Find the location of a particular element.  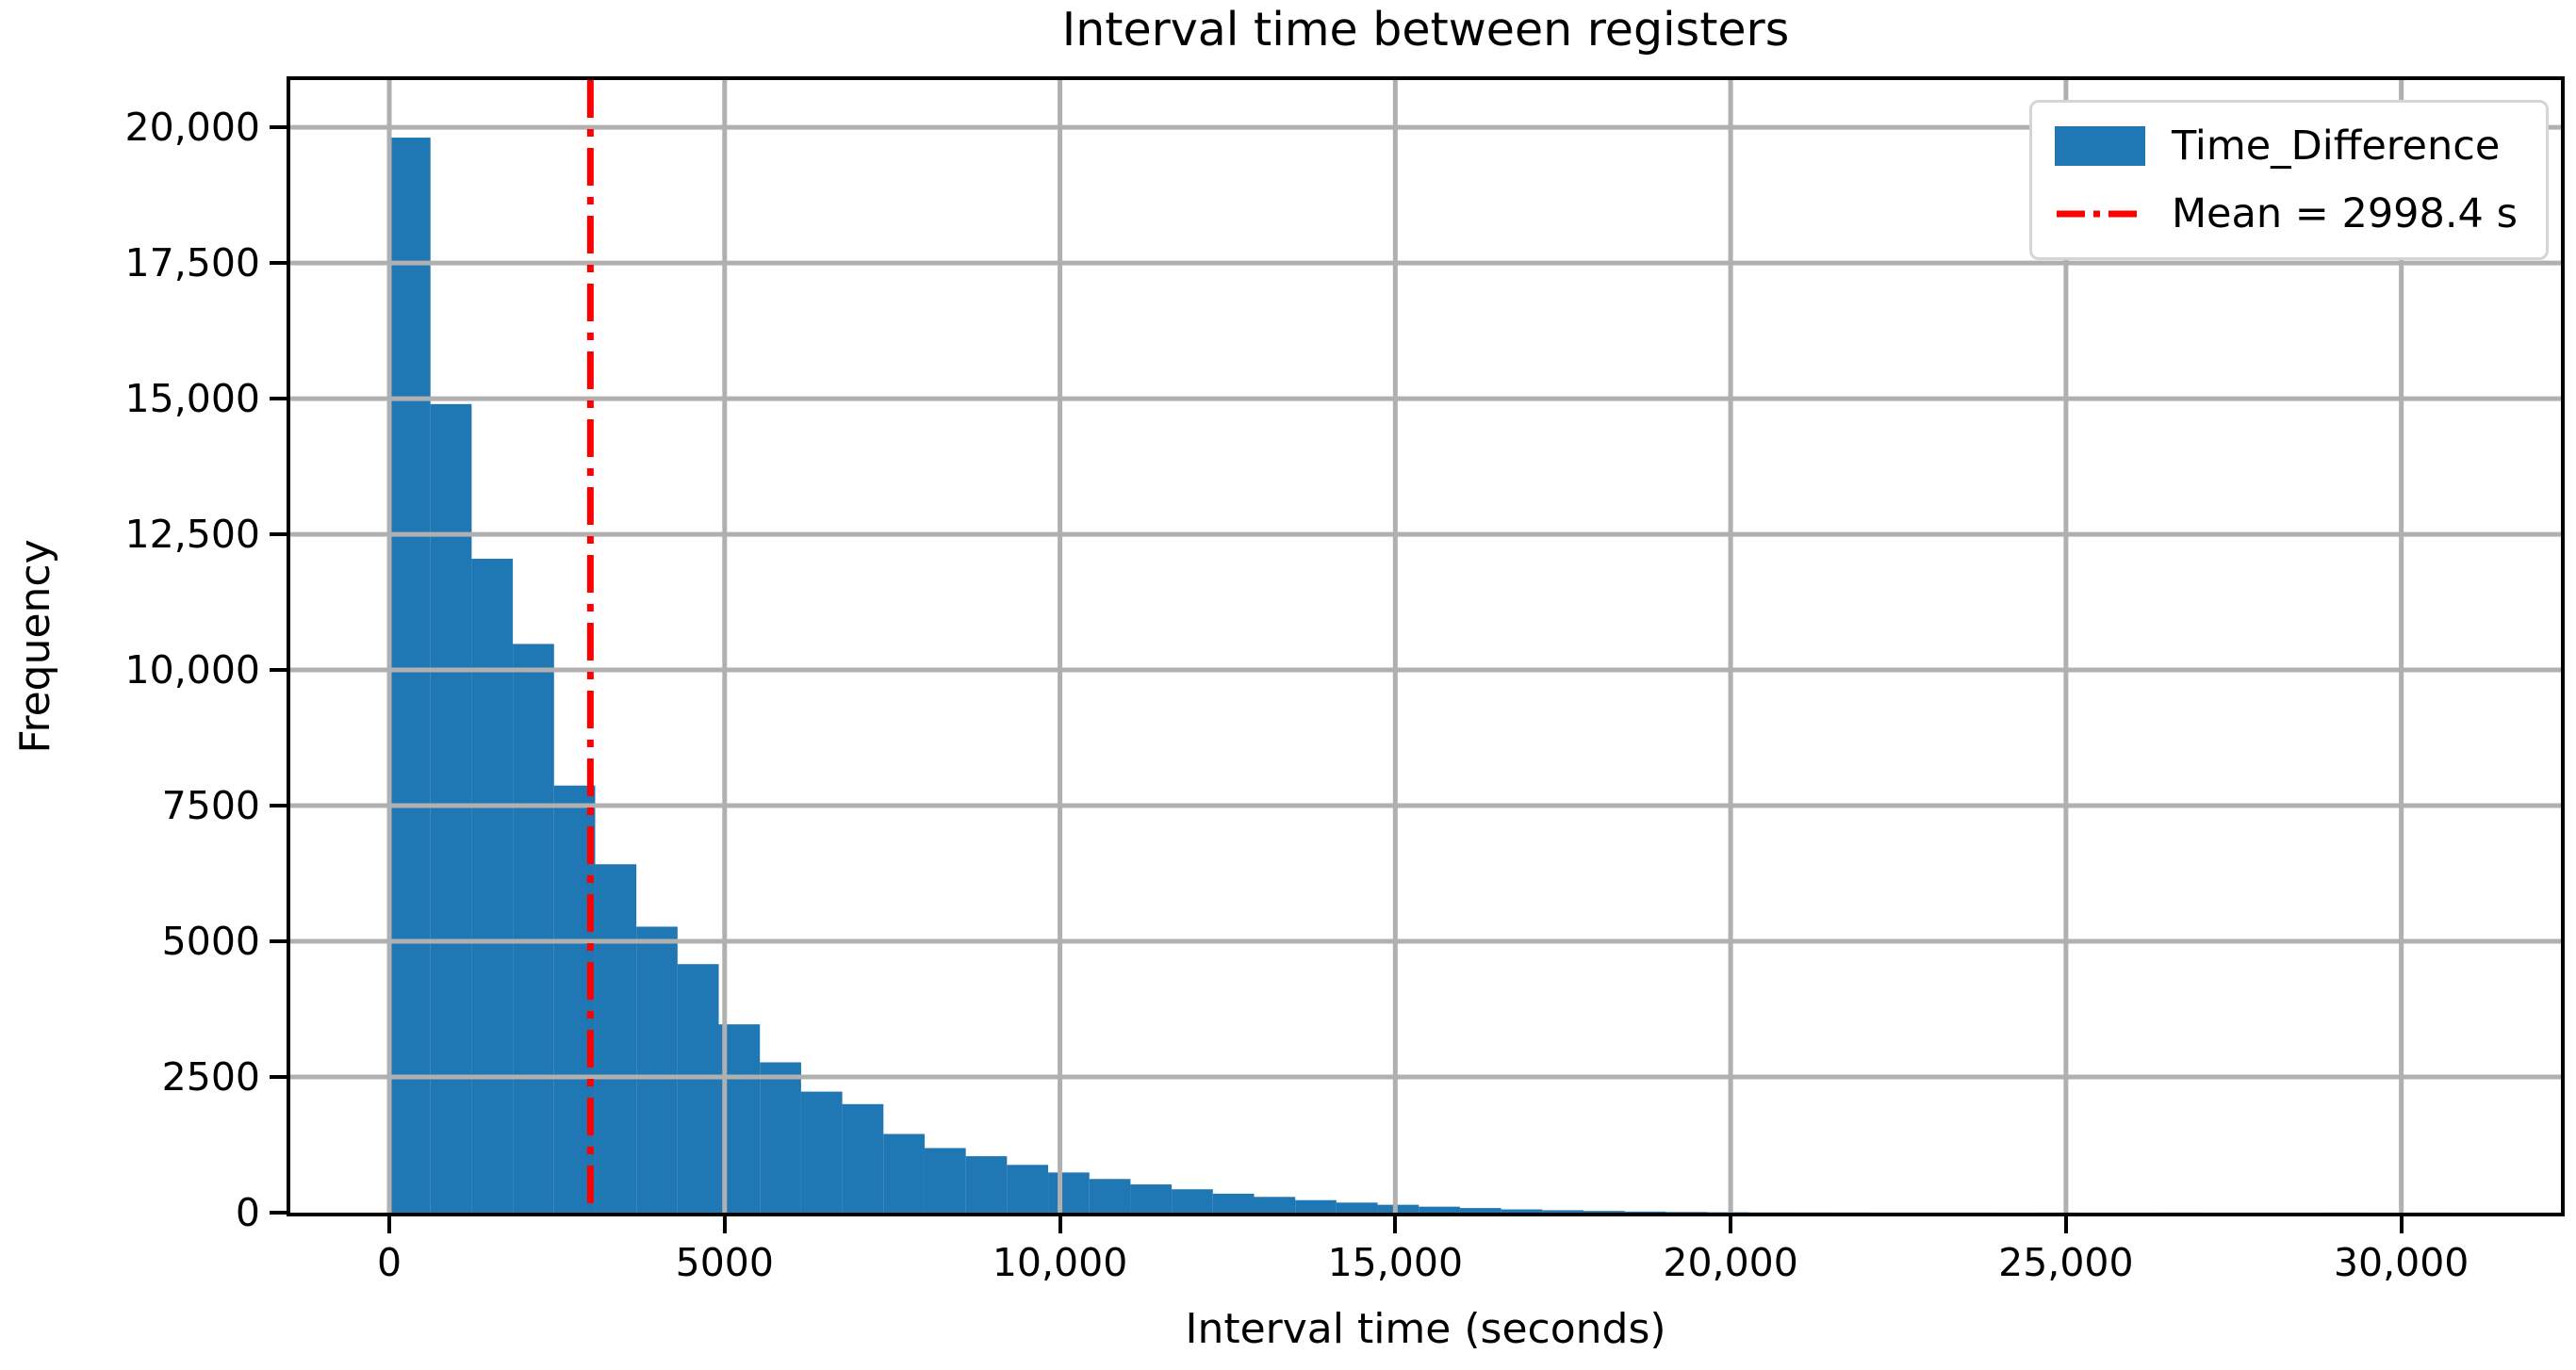

y-tick-label: 20,000 is located at coordinates (192, 128).